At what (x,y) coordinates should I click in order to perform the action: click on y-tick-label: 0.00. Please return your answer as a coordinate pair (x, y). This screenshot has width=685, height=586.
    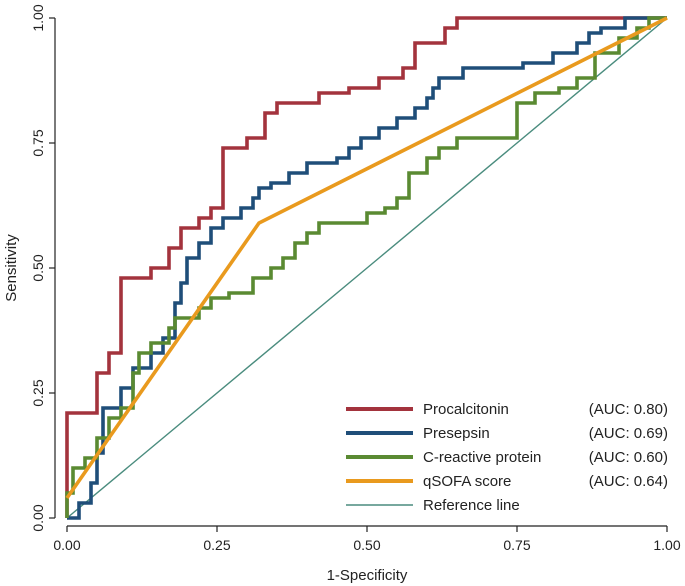
    Looking at the image, I should click on (38, 517).